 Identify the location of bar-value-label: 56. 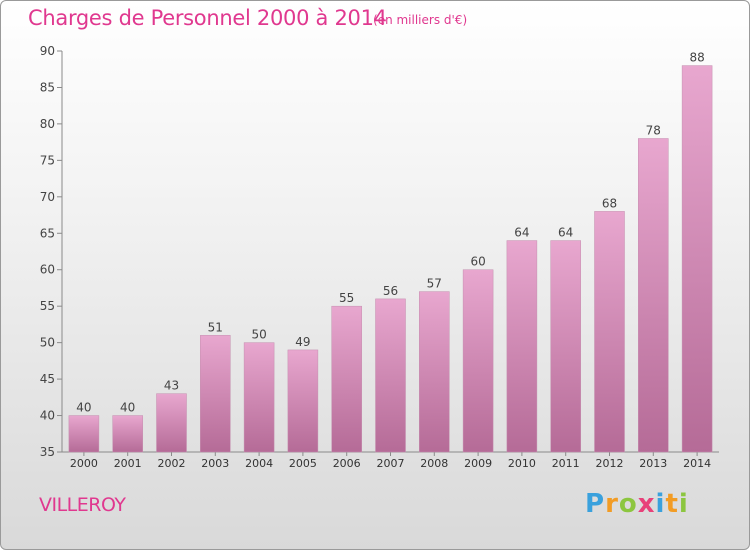
(390, 291).